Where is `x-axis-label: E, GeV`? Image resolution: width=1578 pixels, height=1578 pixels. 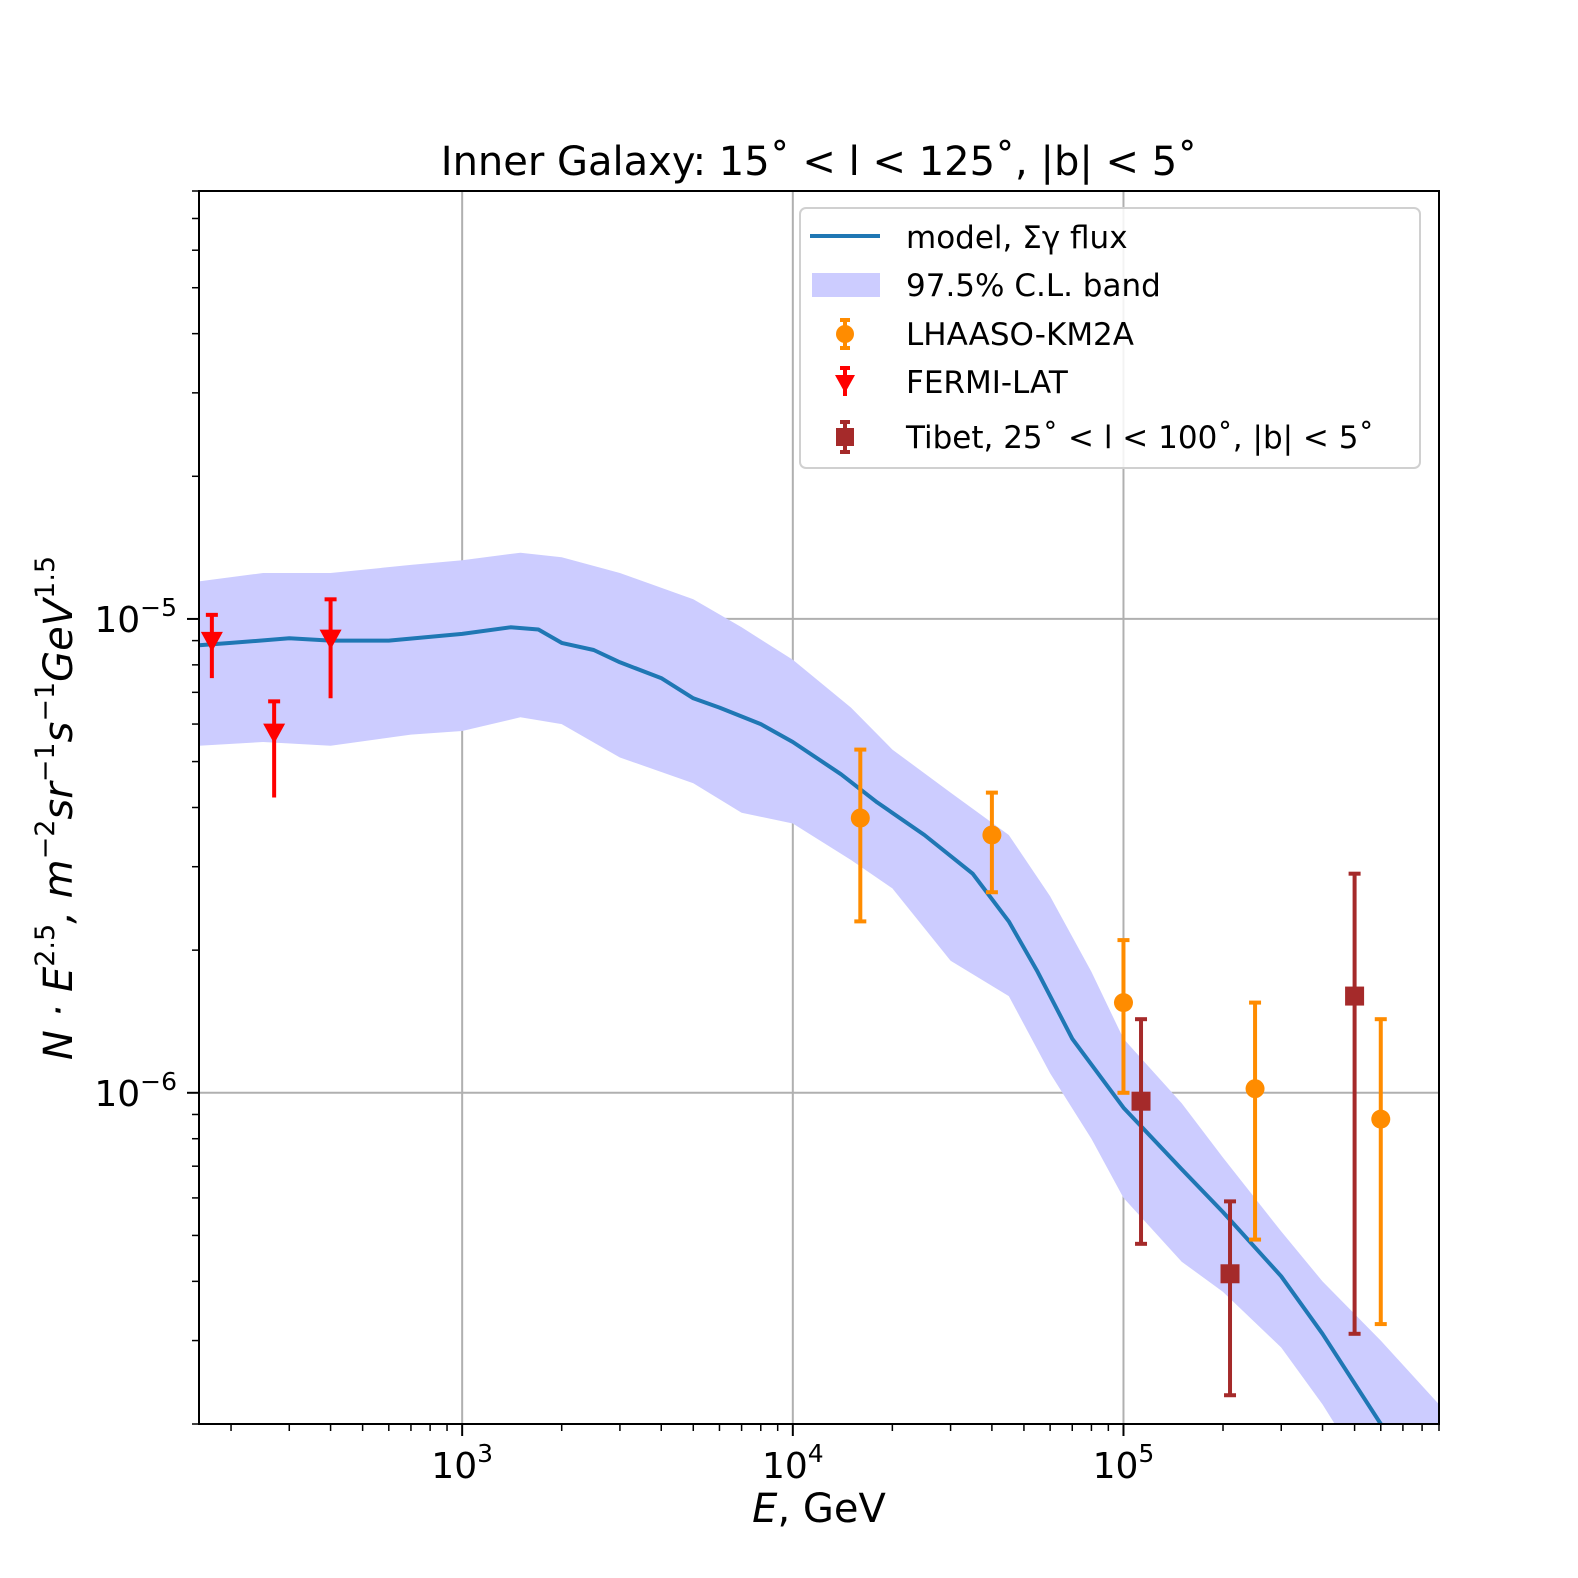
x-axis-label: E, GeV is located at coordinates (819, 1509).